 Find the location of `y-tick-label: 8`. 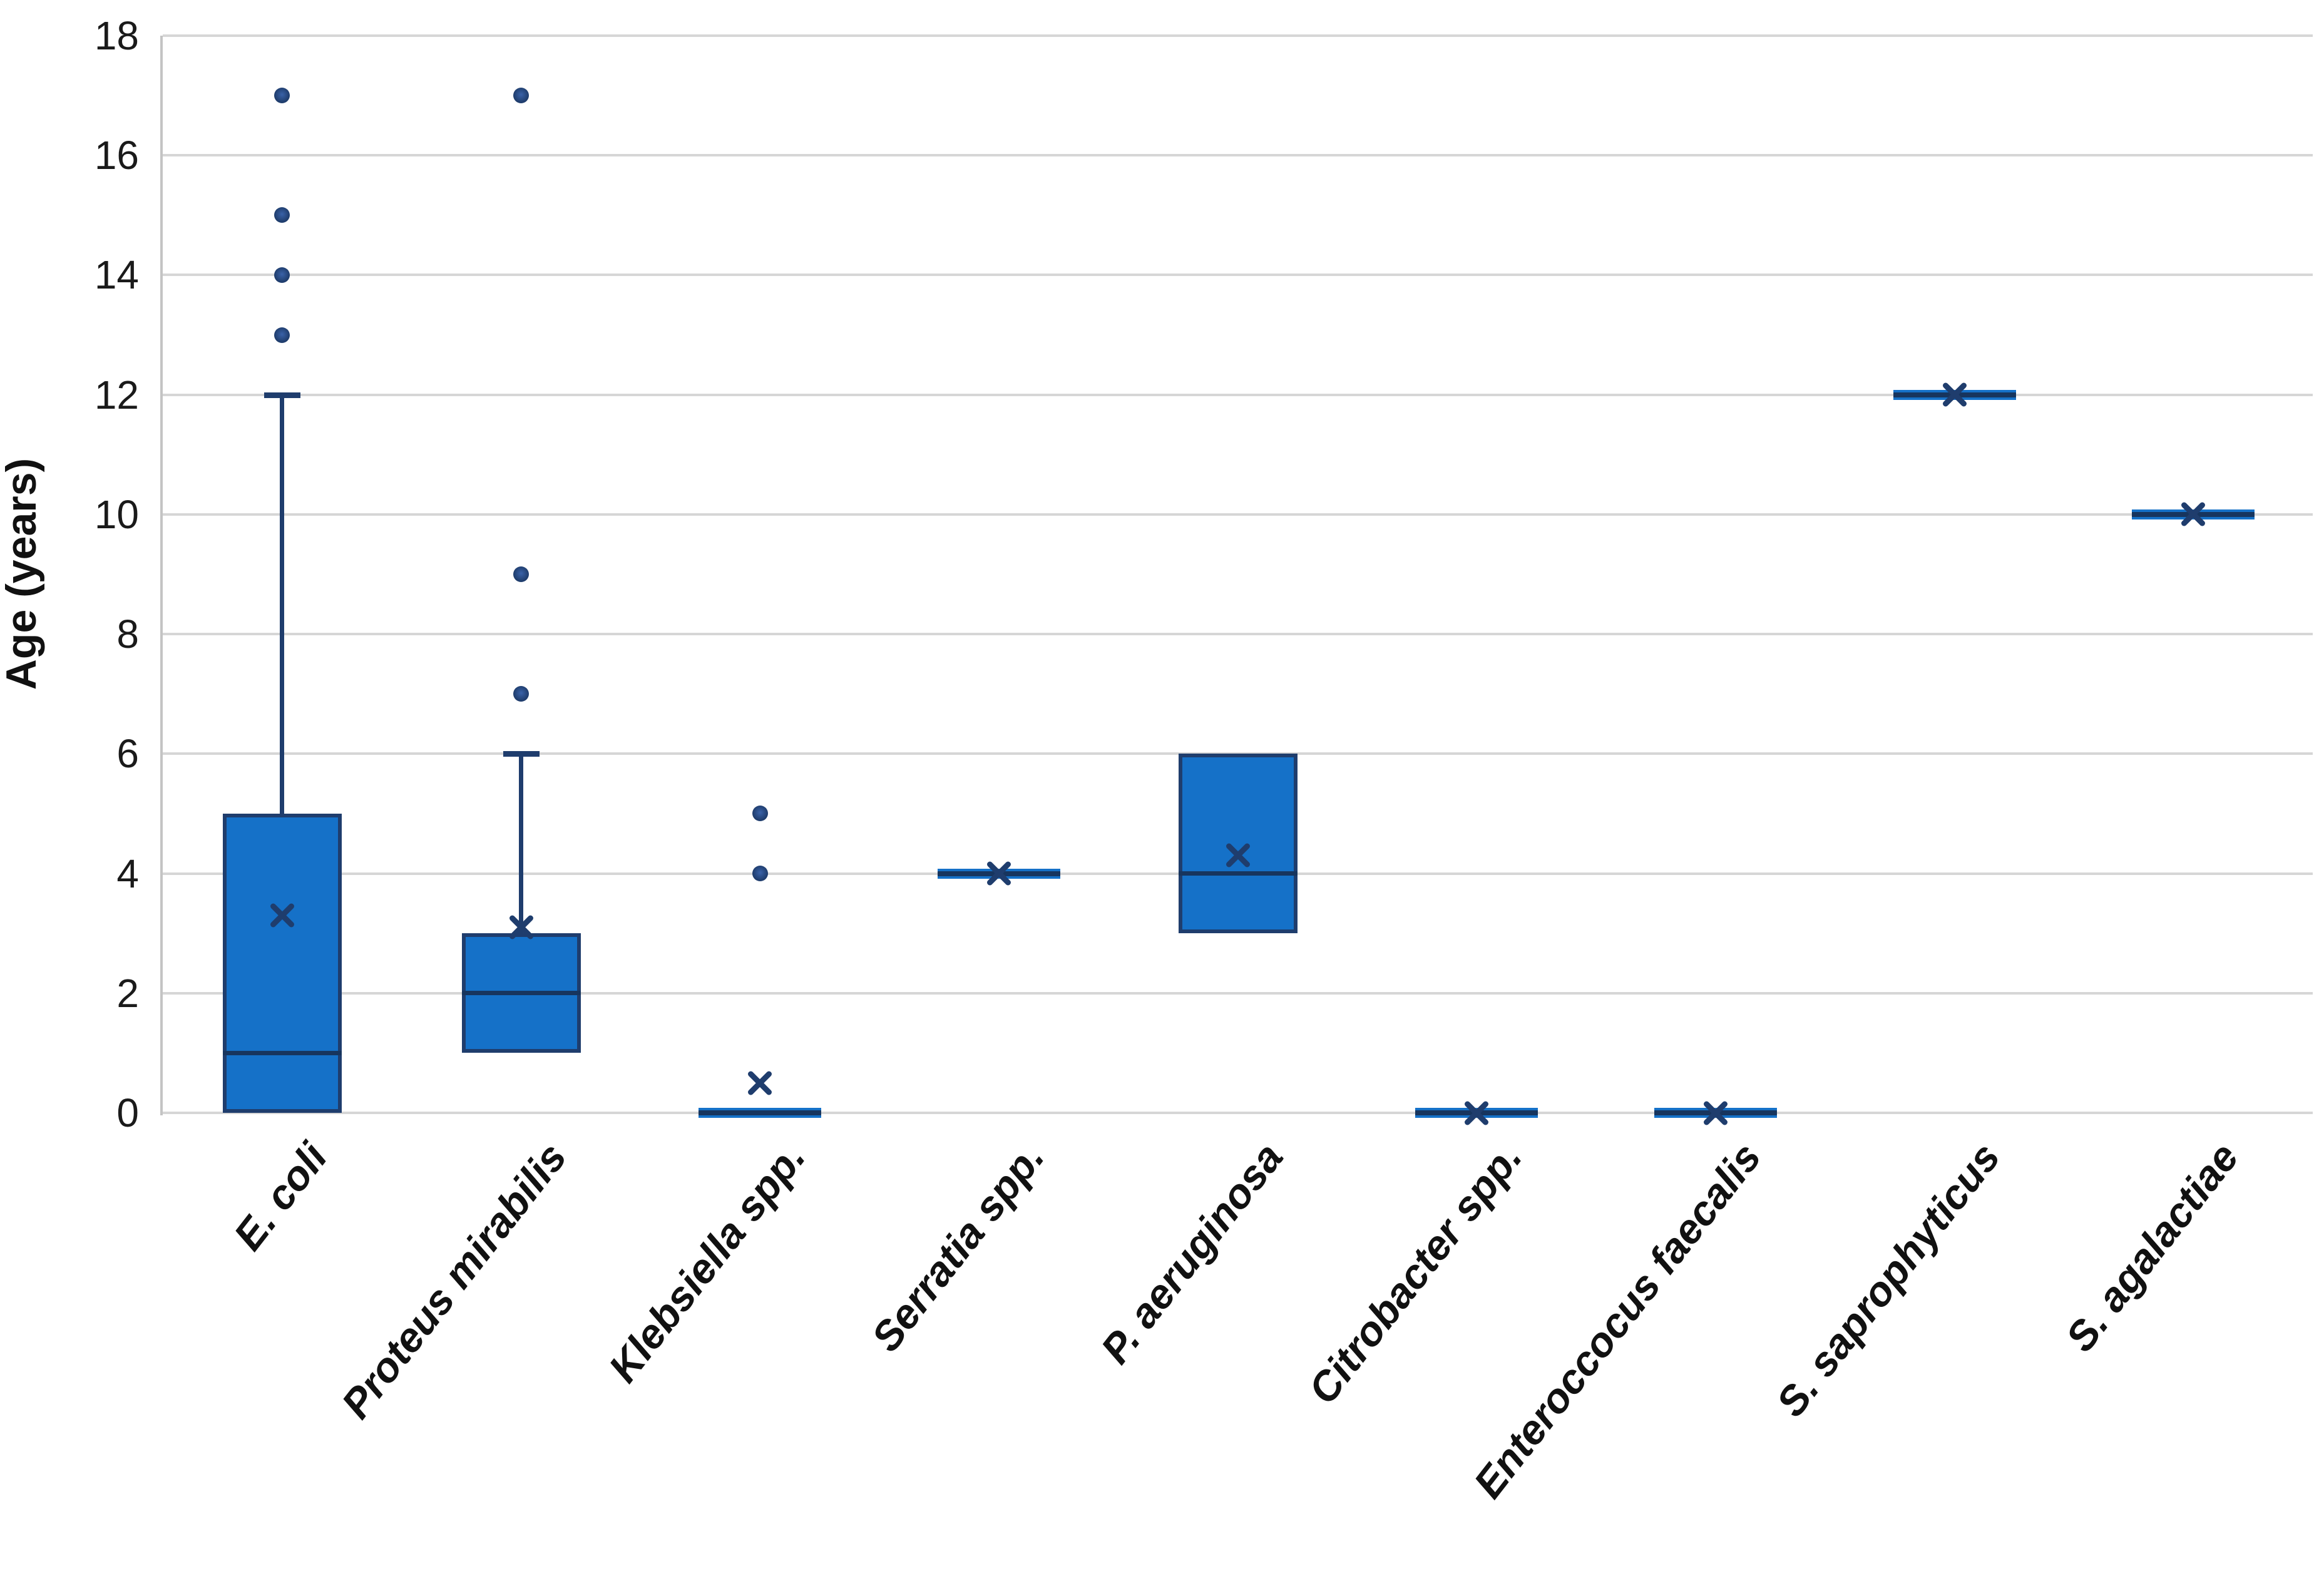

y-tick-label: 8 is located at coordinates (127, 634).